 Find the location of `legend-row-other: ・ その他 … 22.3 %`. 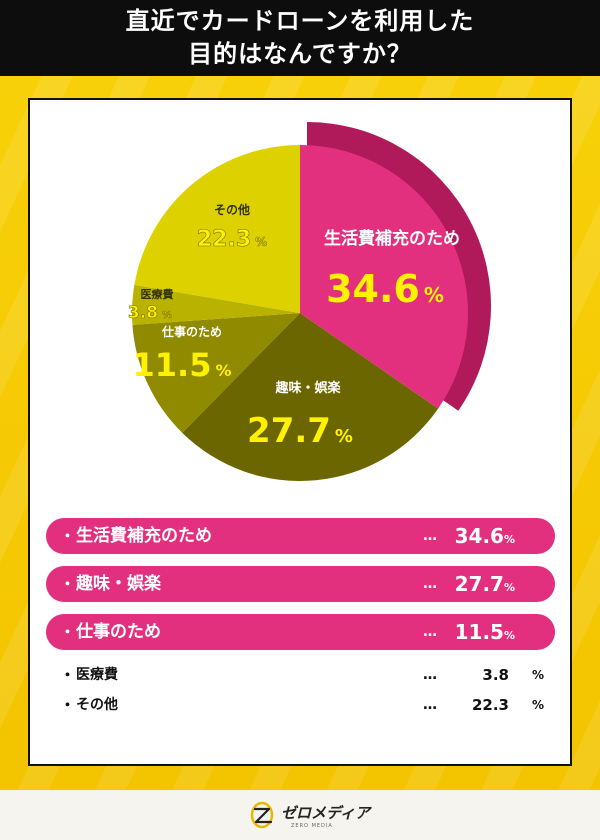

legend-row-other: ・ その他 … 22.3 % is located at coordinates (300, 705).